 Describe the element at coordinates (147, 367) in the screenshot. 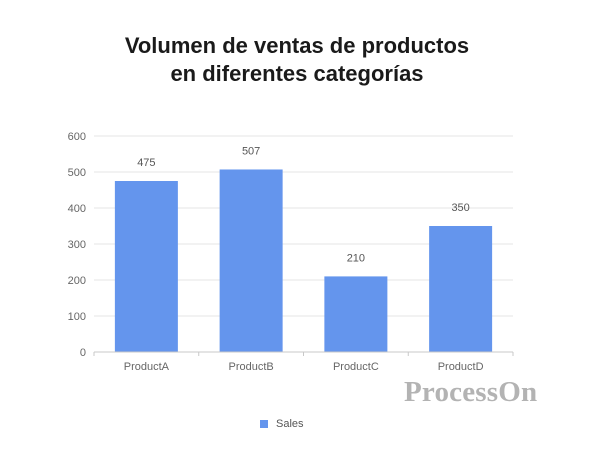

I see `x-tick-label-ProductA: ProductA` at that location.